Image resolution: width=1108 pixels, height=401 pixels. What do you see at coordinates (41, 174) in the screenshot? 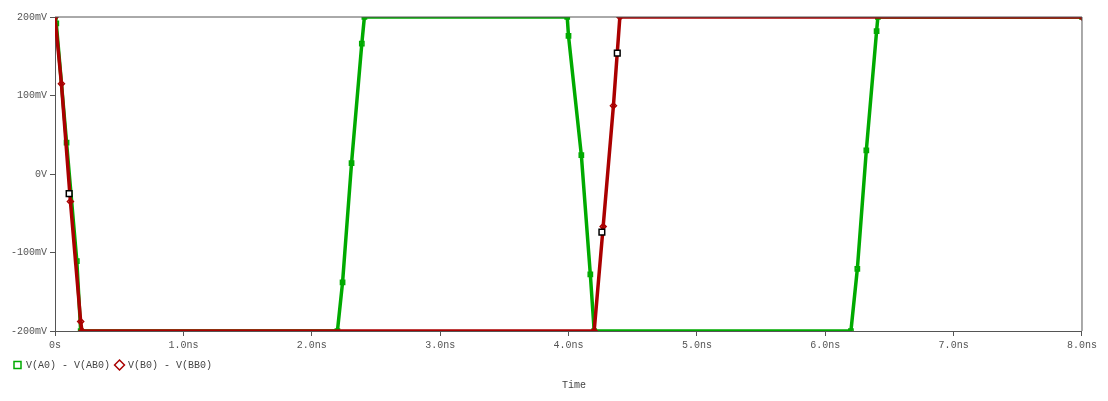
I see `y-tick-label: 0V` at bounding box center [41, 174].